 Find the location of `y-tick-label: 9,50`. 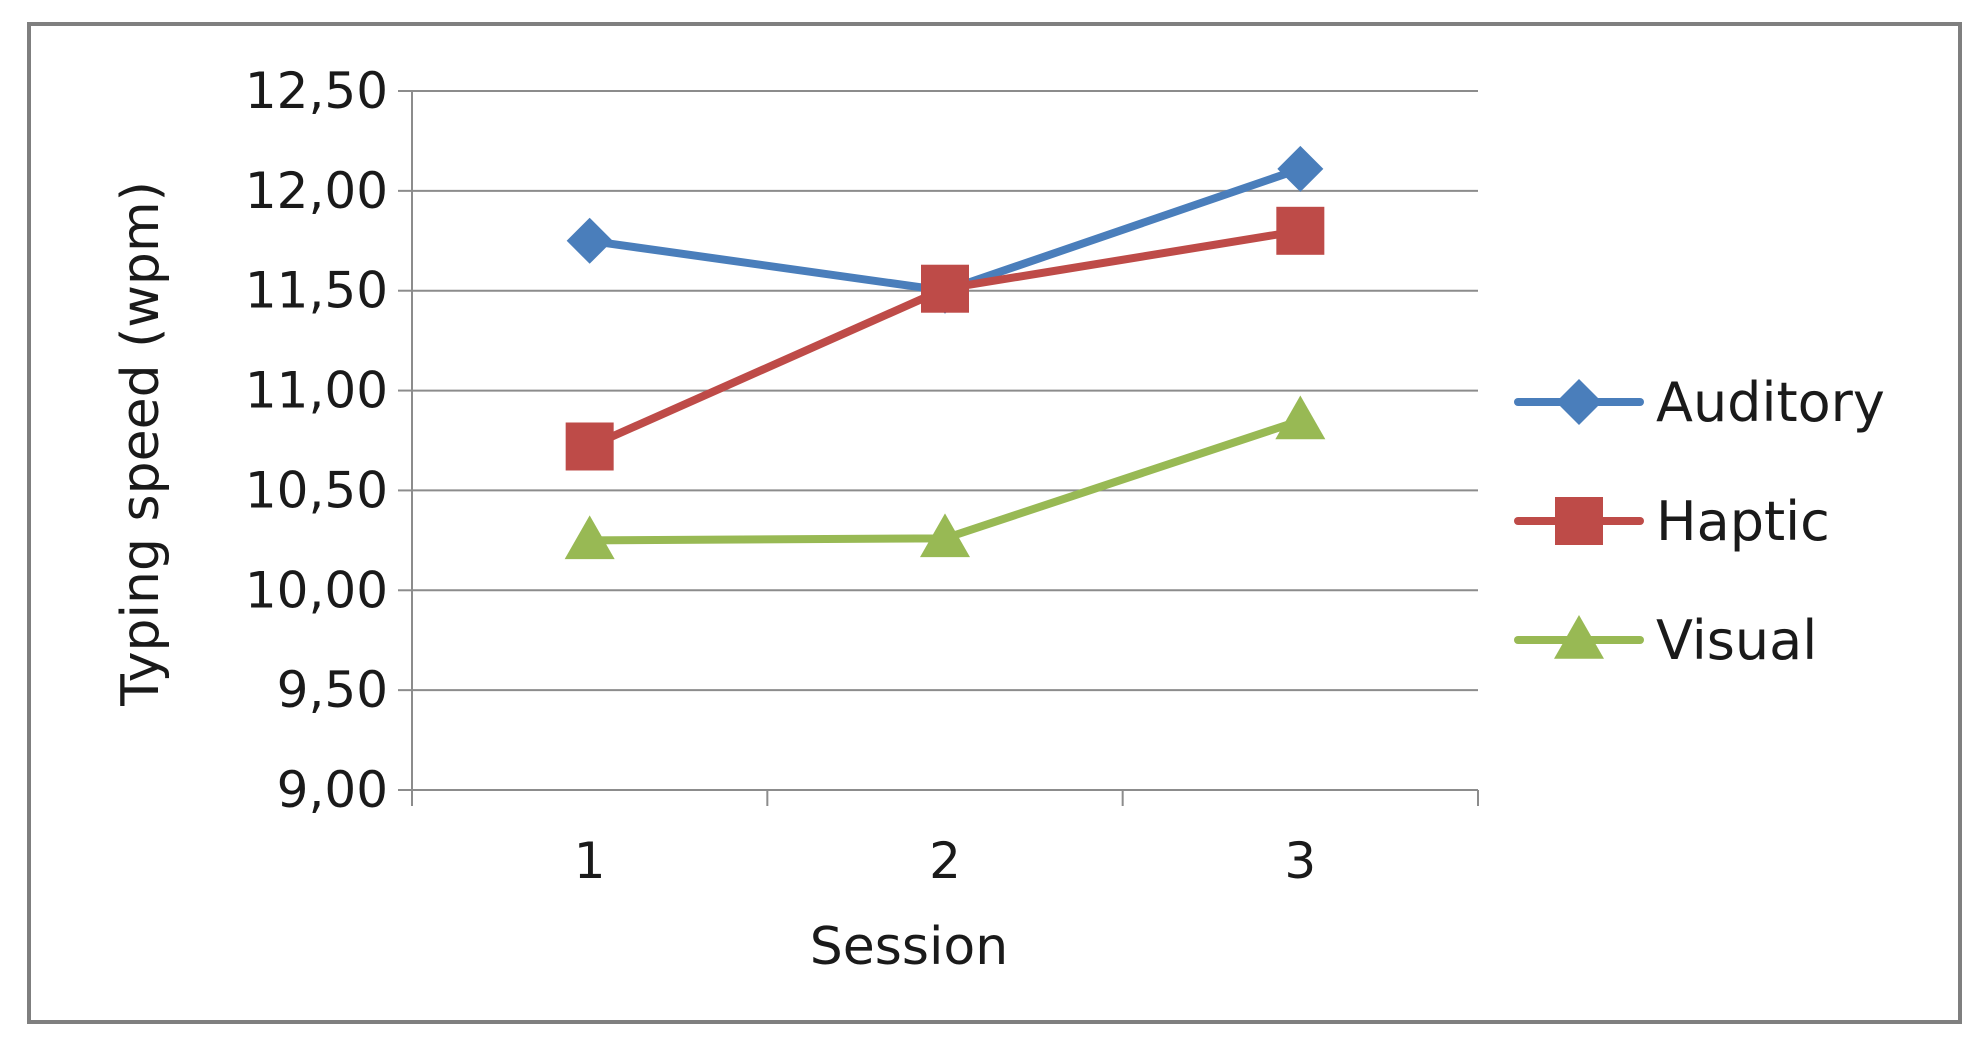

y-tick-label: 9,50 is located at coordinates (332, 690).